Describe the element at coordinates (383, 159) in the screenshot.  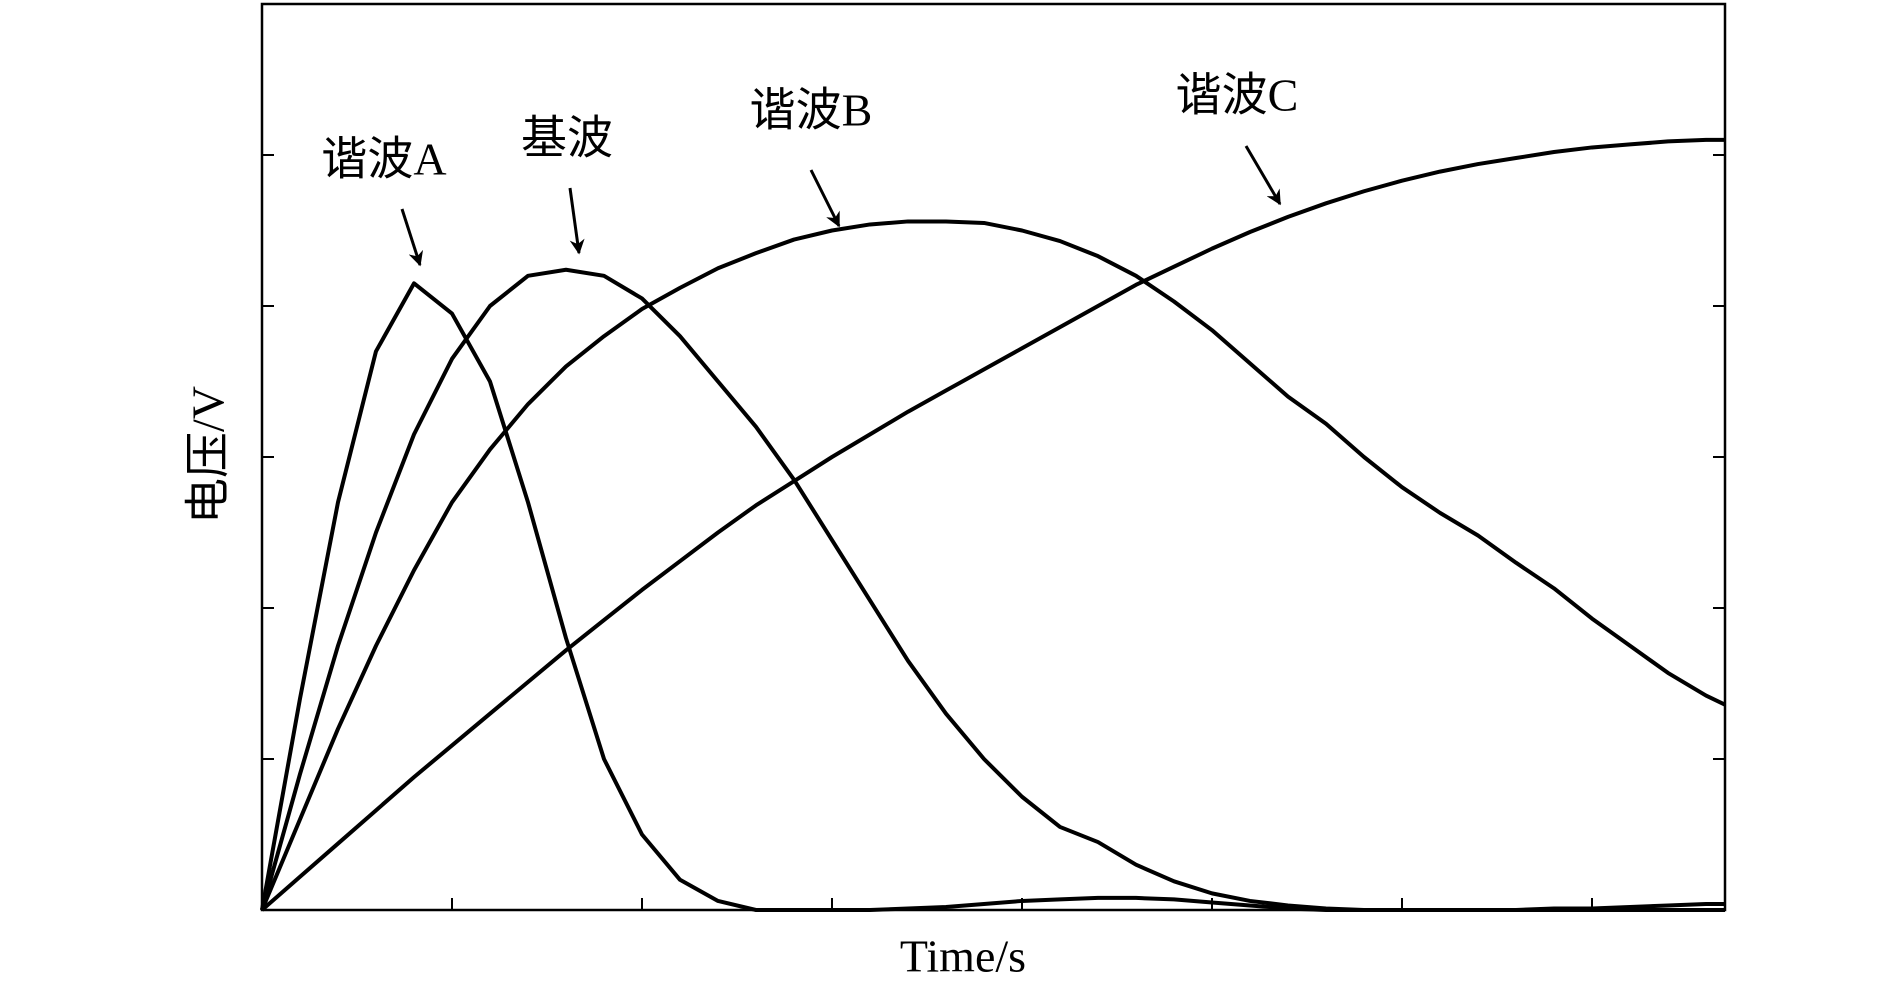
I see `series-label: 谐波A` at that location.